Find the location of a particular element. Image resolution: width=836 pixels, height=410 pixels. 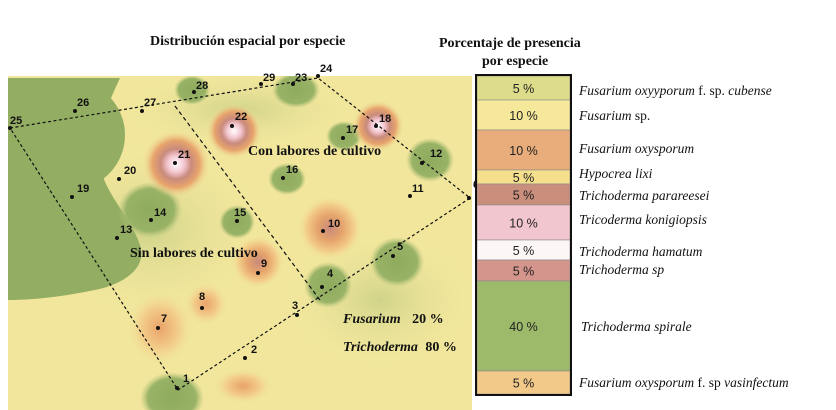

legend-species-label: Fusarium sp. is located at coordinates (614, 116).